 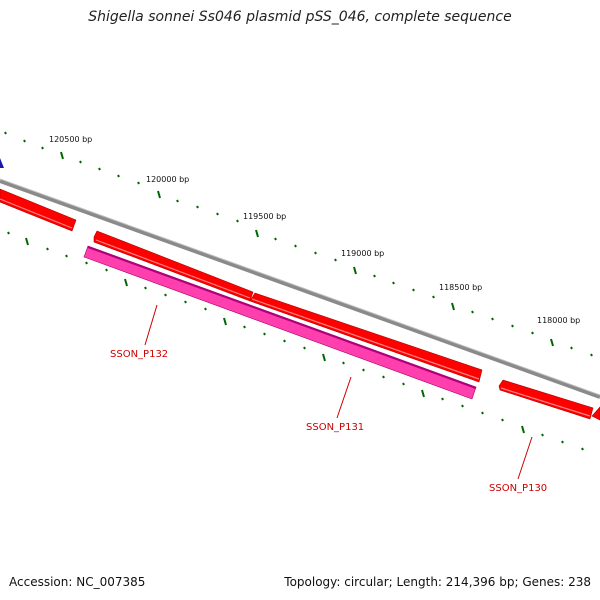 What do you see at coordinates (167, 179) in the screenshot?
I see `tick-label: 120000 bp` at bounding box center [167, 179].